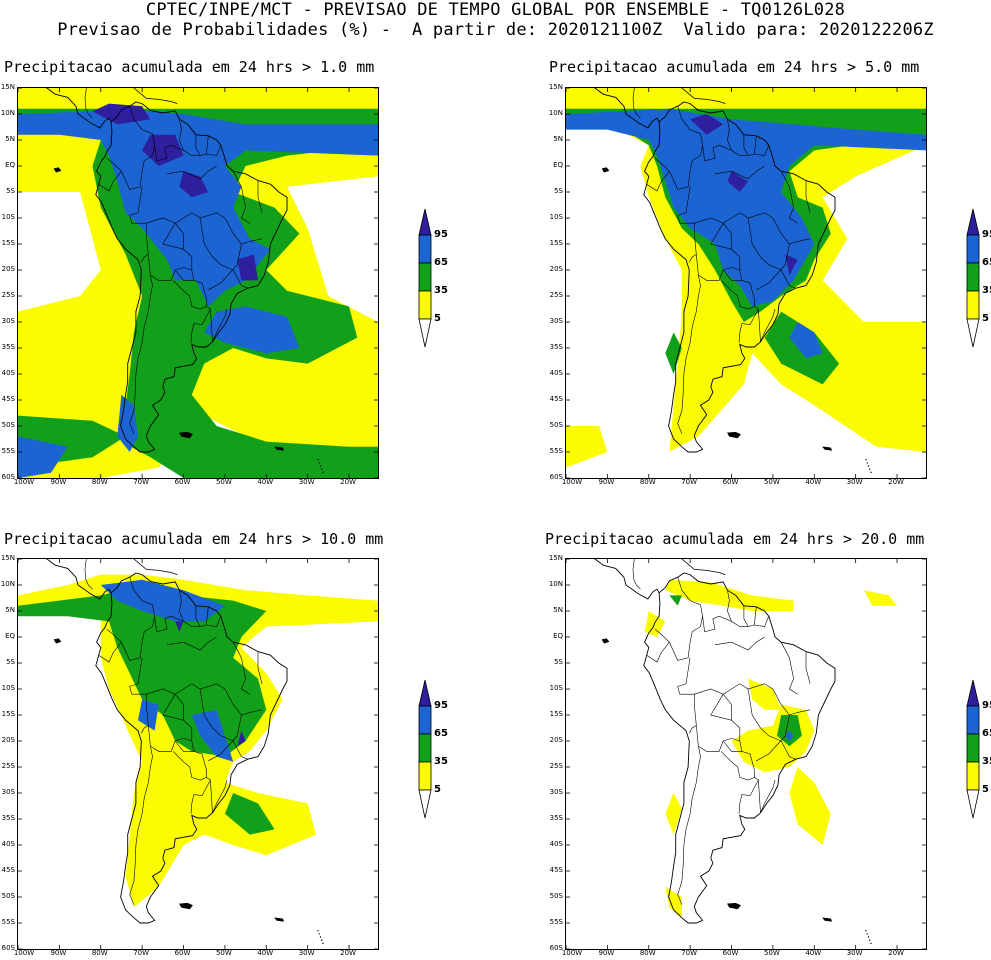  What do you see at coordinates (437, 753) in the screenshot?
I see `color-legend: 95 65 35 5` at bounding box center [437, 753].